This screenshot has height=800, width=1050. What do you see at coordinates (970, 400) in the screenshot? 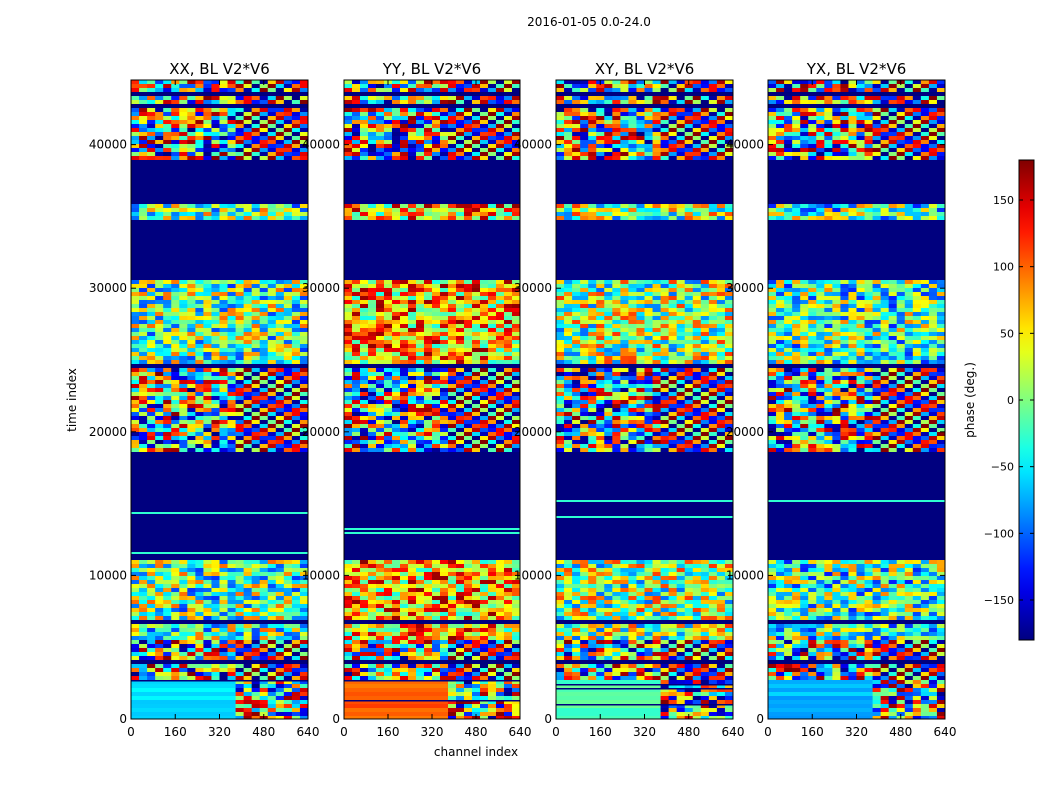
I see `colorbar-label: phase (deg.)` at bounding box center [970, 400].